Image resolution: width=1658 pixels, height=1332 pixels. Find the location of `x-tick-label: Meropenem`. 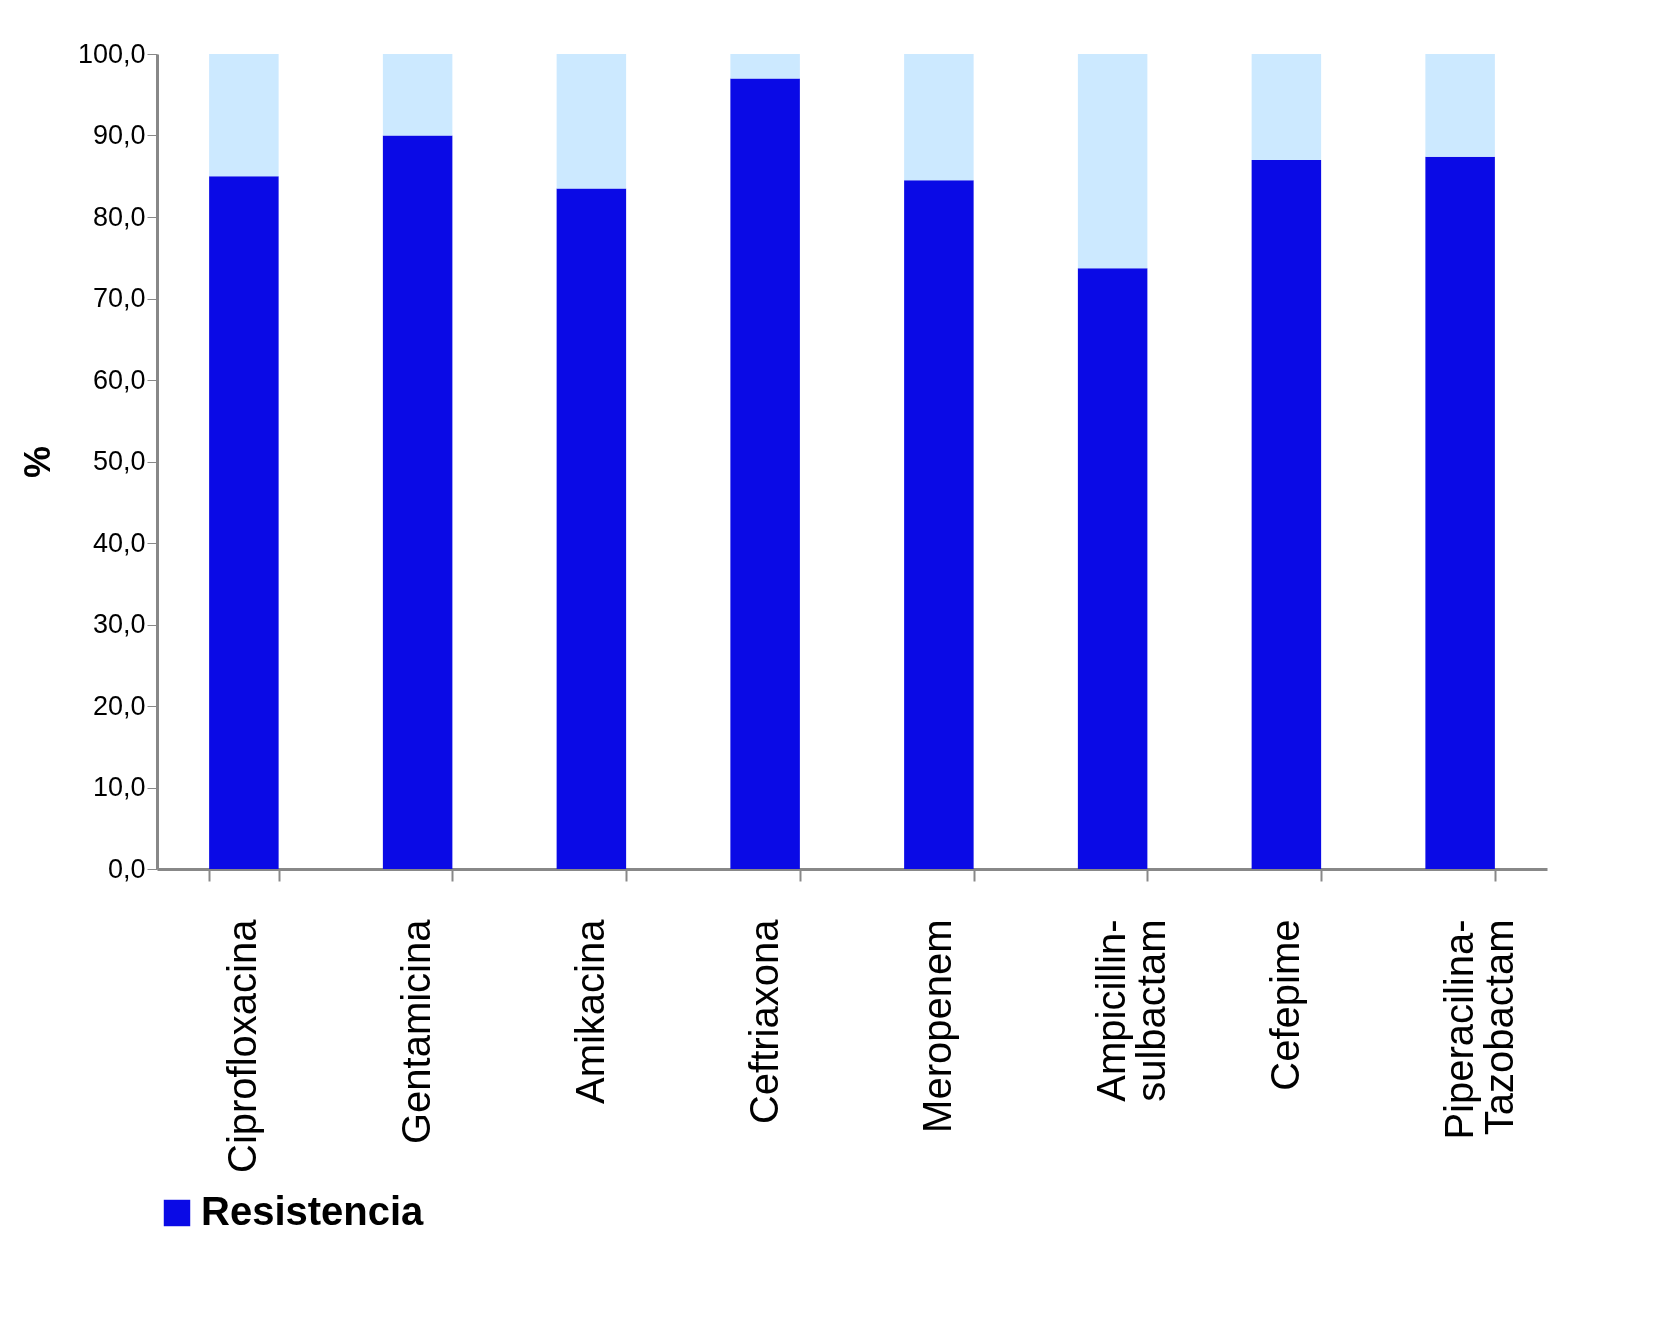

x-tick-label: Meropenem is located at coordinates (937, 1026).